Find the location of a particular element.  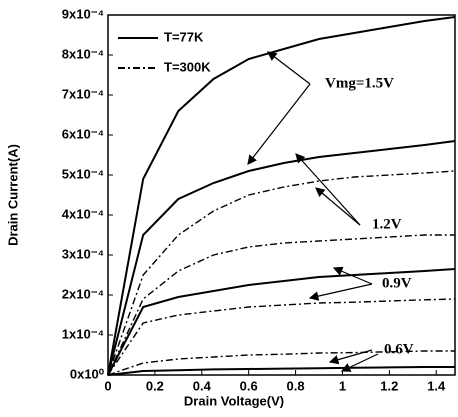

x-tick-label: 1.4 is located at coordinates (436, 385).